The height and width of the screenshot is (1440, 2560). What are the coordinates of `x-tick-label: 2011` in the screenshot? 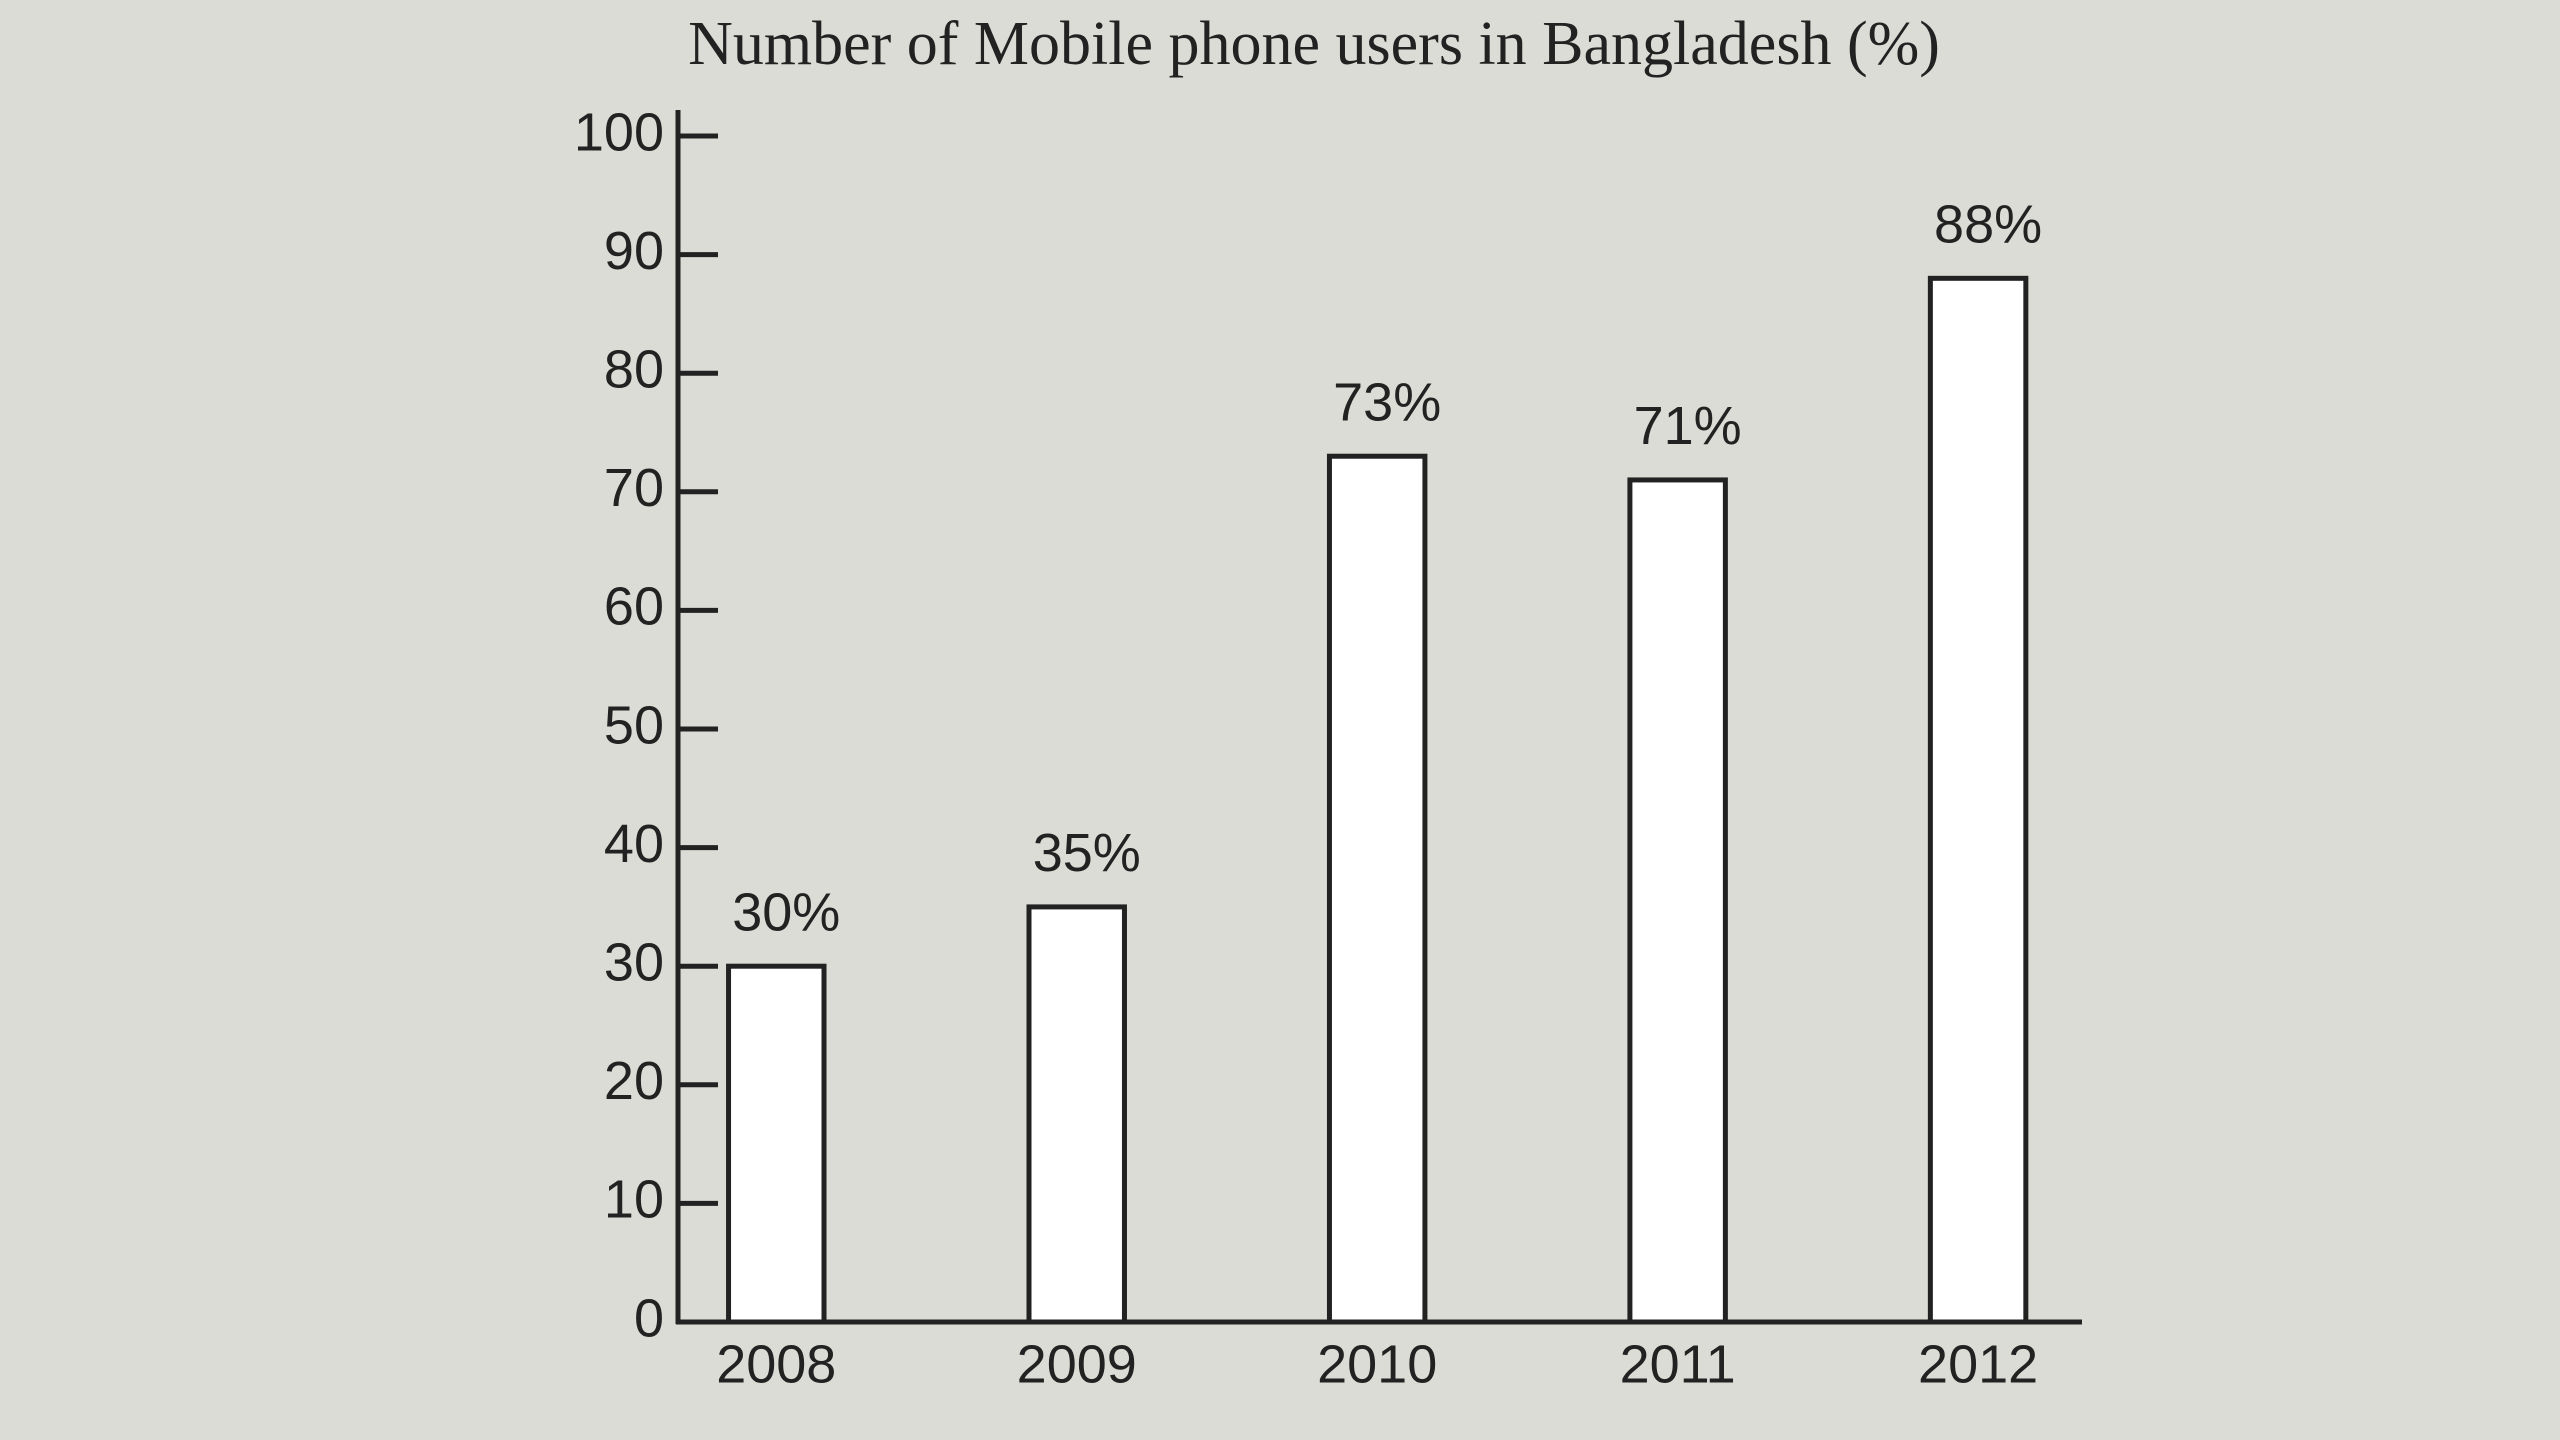 It's located at (1678, 1364).